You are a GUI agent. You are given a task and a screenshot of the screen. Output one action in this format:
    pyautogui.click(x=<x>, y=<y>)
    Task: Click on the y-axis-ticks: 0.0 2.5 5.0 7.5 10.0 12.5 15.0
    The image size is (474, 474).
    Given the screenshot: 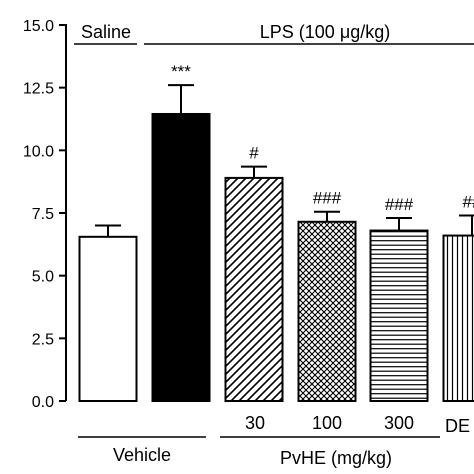 What is the action you would take?
    pyautogui.click(x=44, y=214)
    